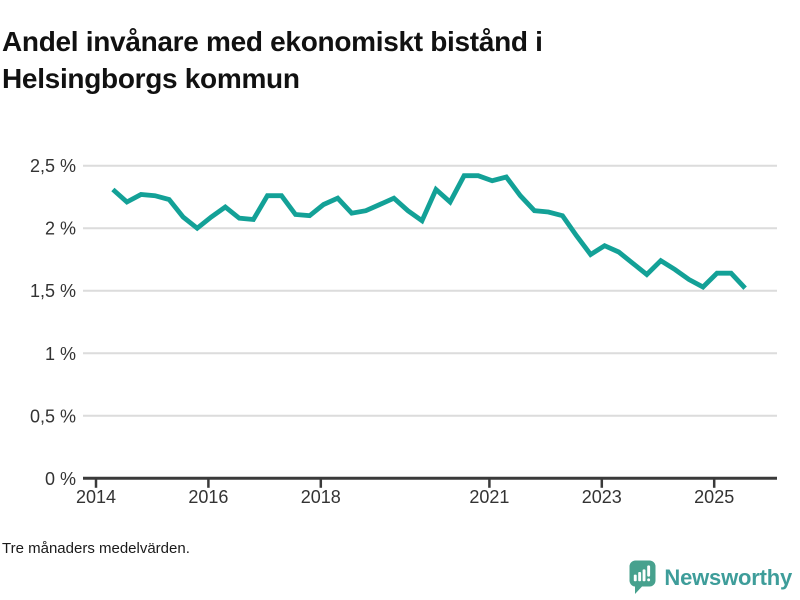 This screenshot has height=600, width=800. Describe the element at coordinates (321, 497) in the screenshot. I see `x-tick-label: 2018` at that location.